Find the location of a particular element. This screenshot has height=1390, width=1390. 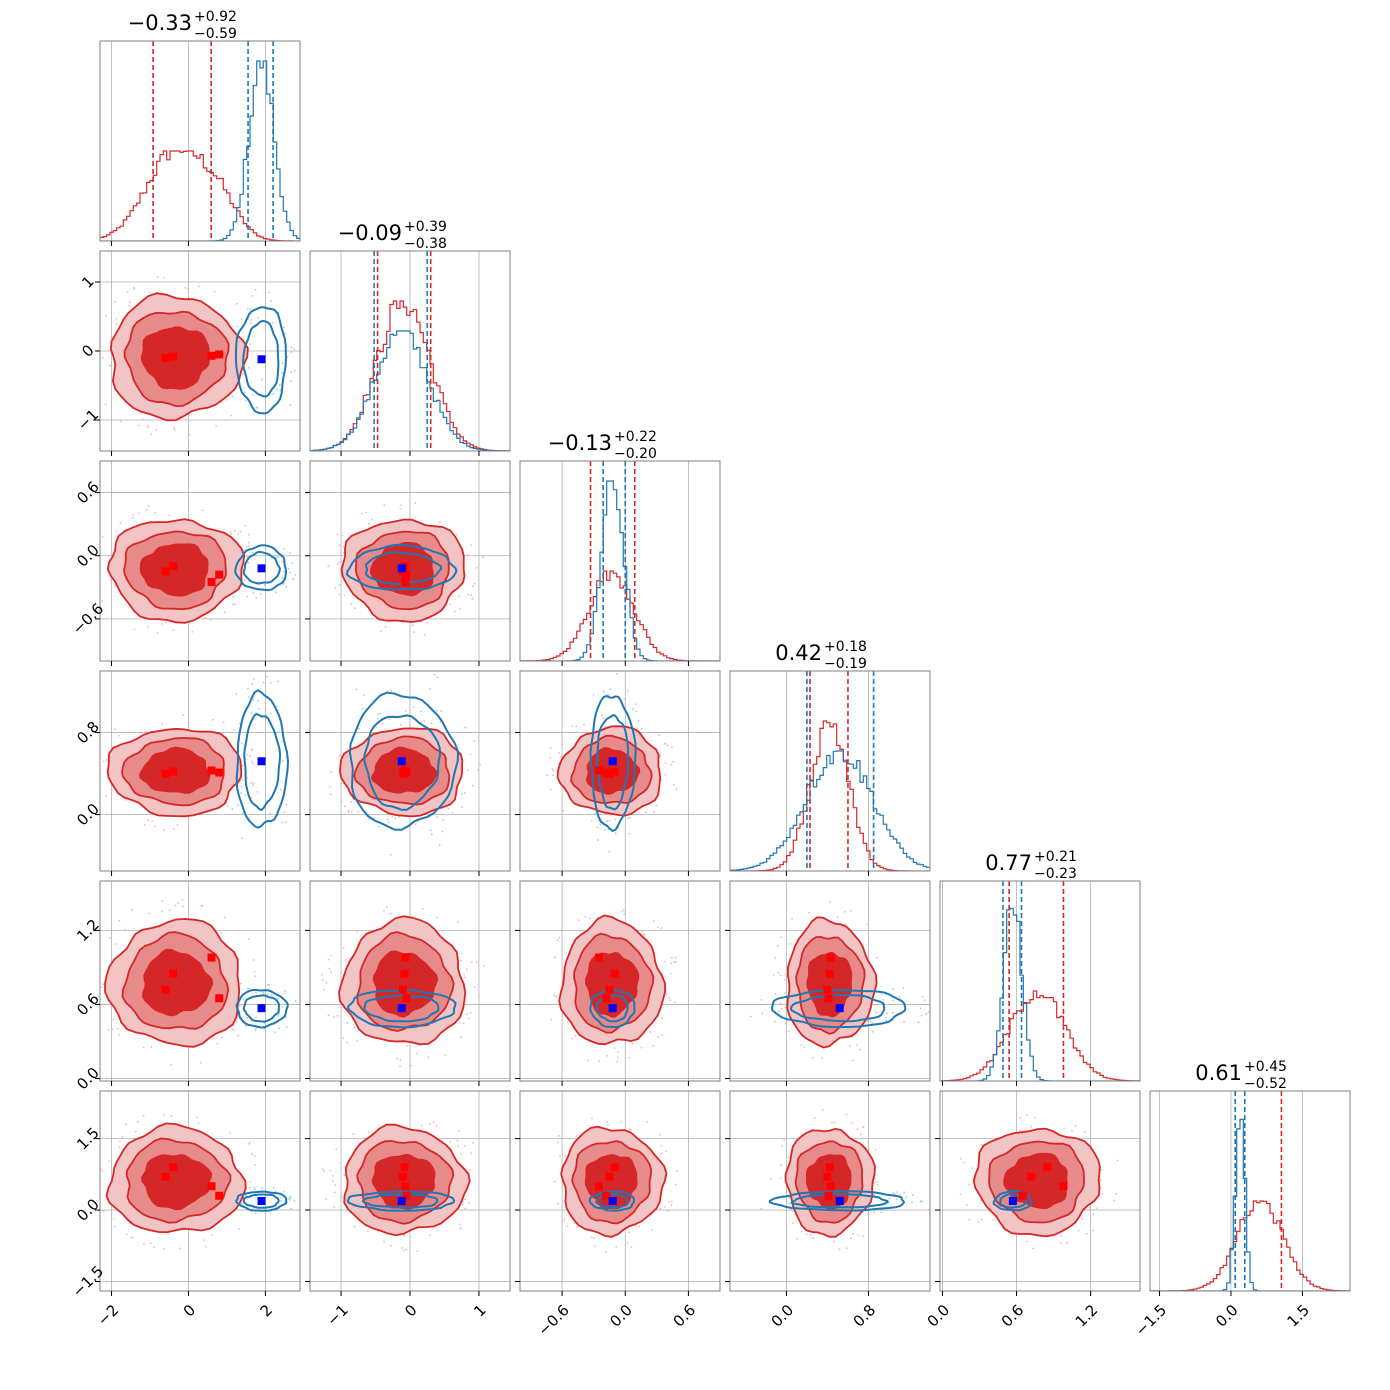

x-tick-label-5-2: 1.5 is located at coordinates (1299, 1316).